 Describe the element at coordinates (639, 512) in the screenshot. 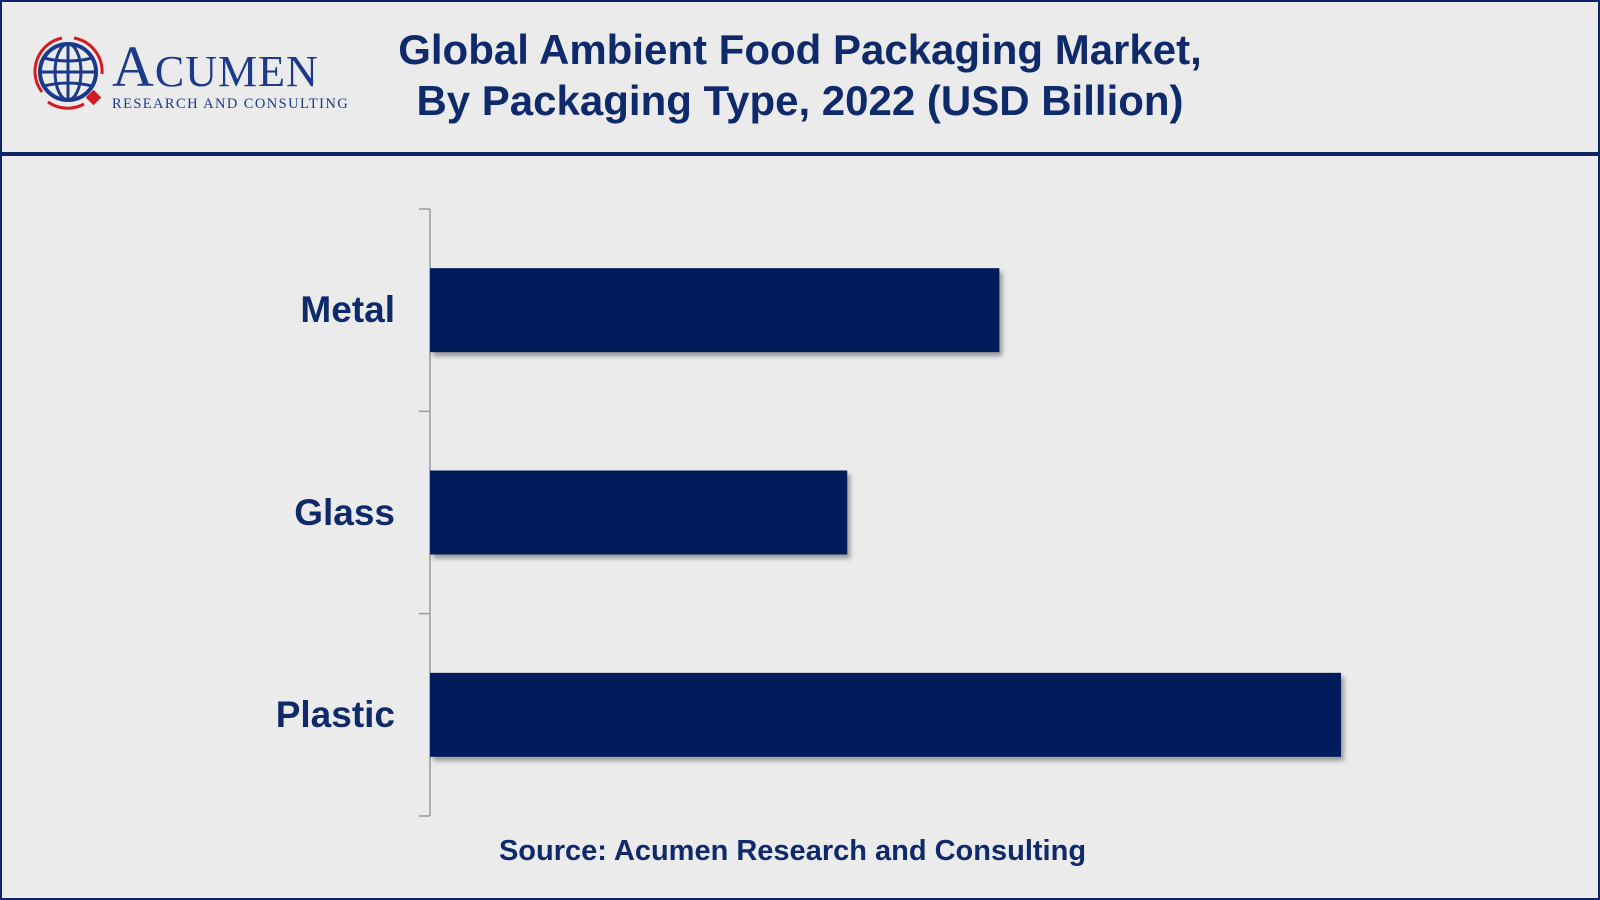

I see `bar-glass` at that location.